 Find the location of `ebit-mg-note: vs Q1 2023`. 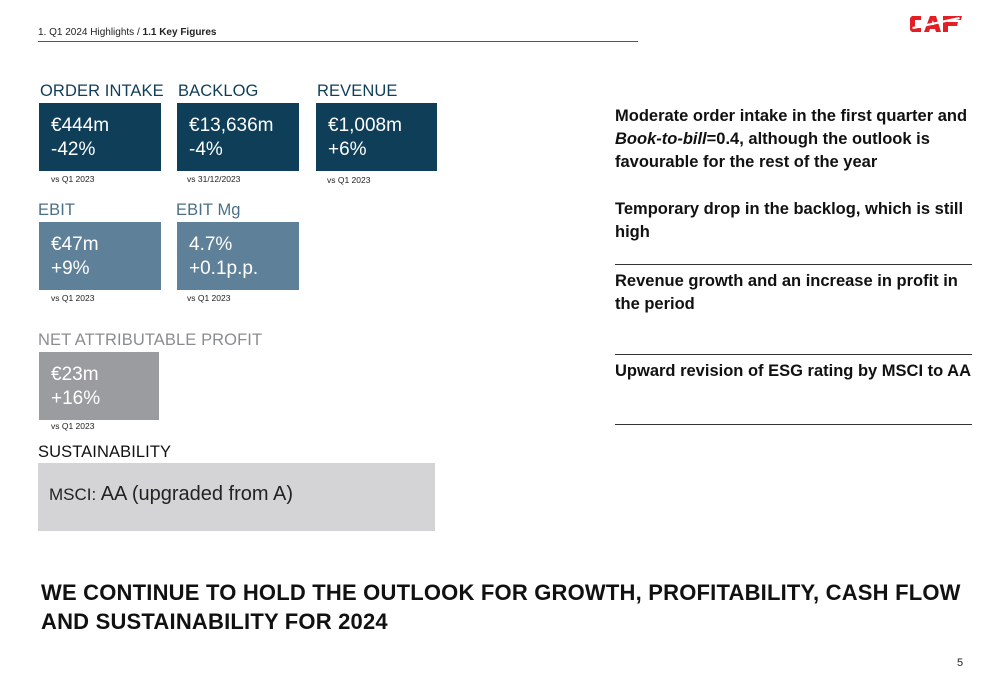

ebit-mg-note: vs Q1 2023 is located at coordinates (209, 298).